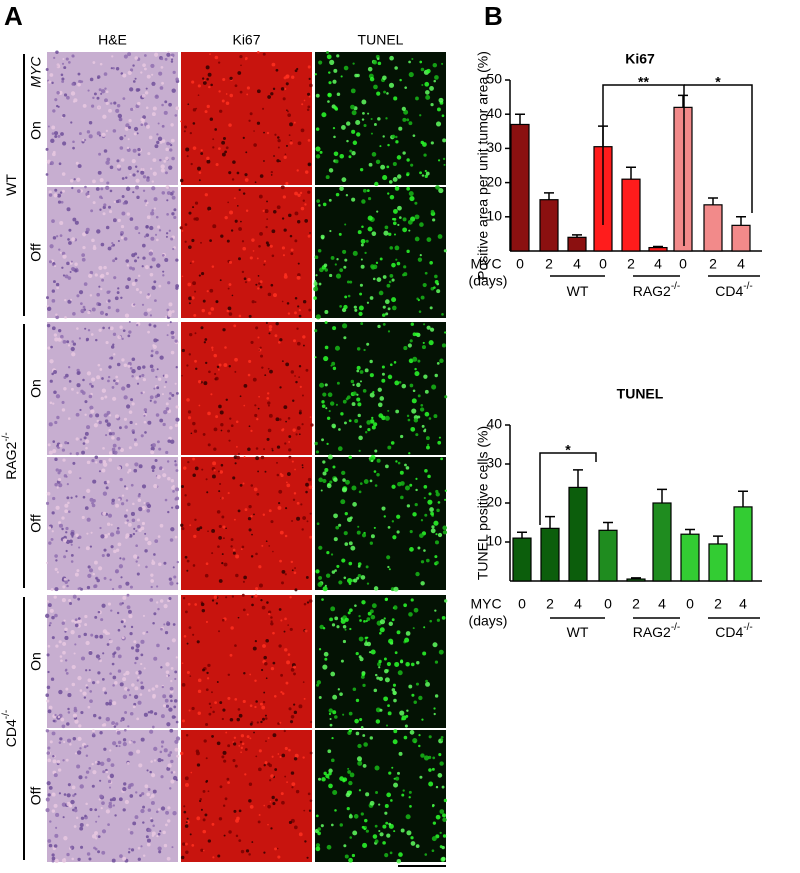 The image size is (800, 873). What do you see at coordinates (683, 101) in the screenshot?
I see `error-bar` at bounding box center [683, 101].